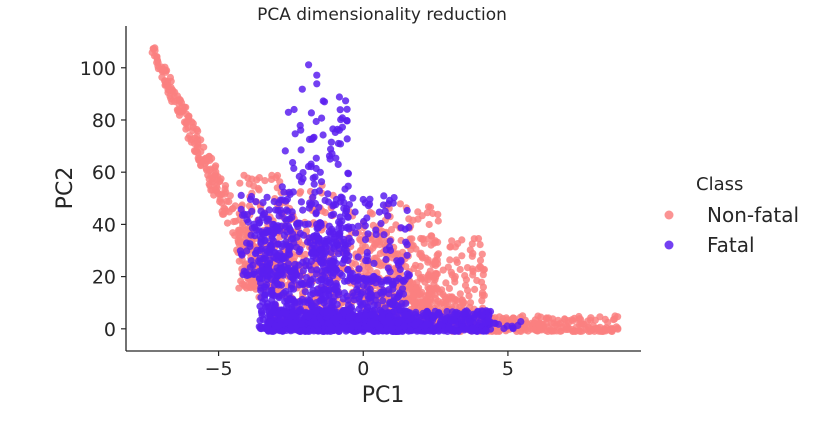  I want to click on legend: Class Non-fatal Fatal, so click(731, 215).